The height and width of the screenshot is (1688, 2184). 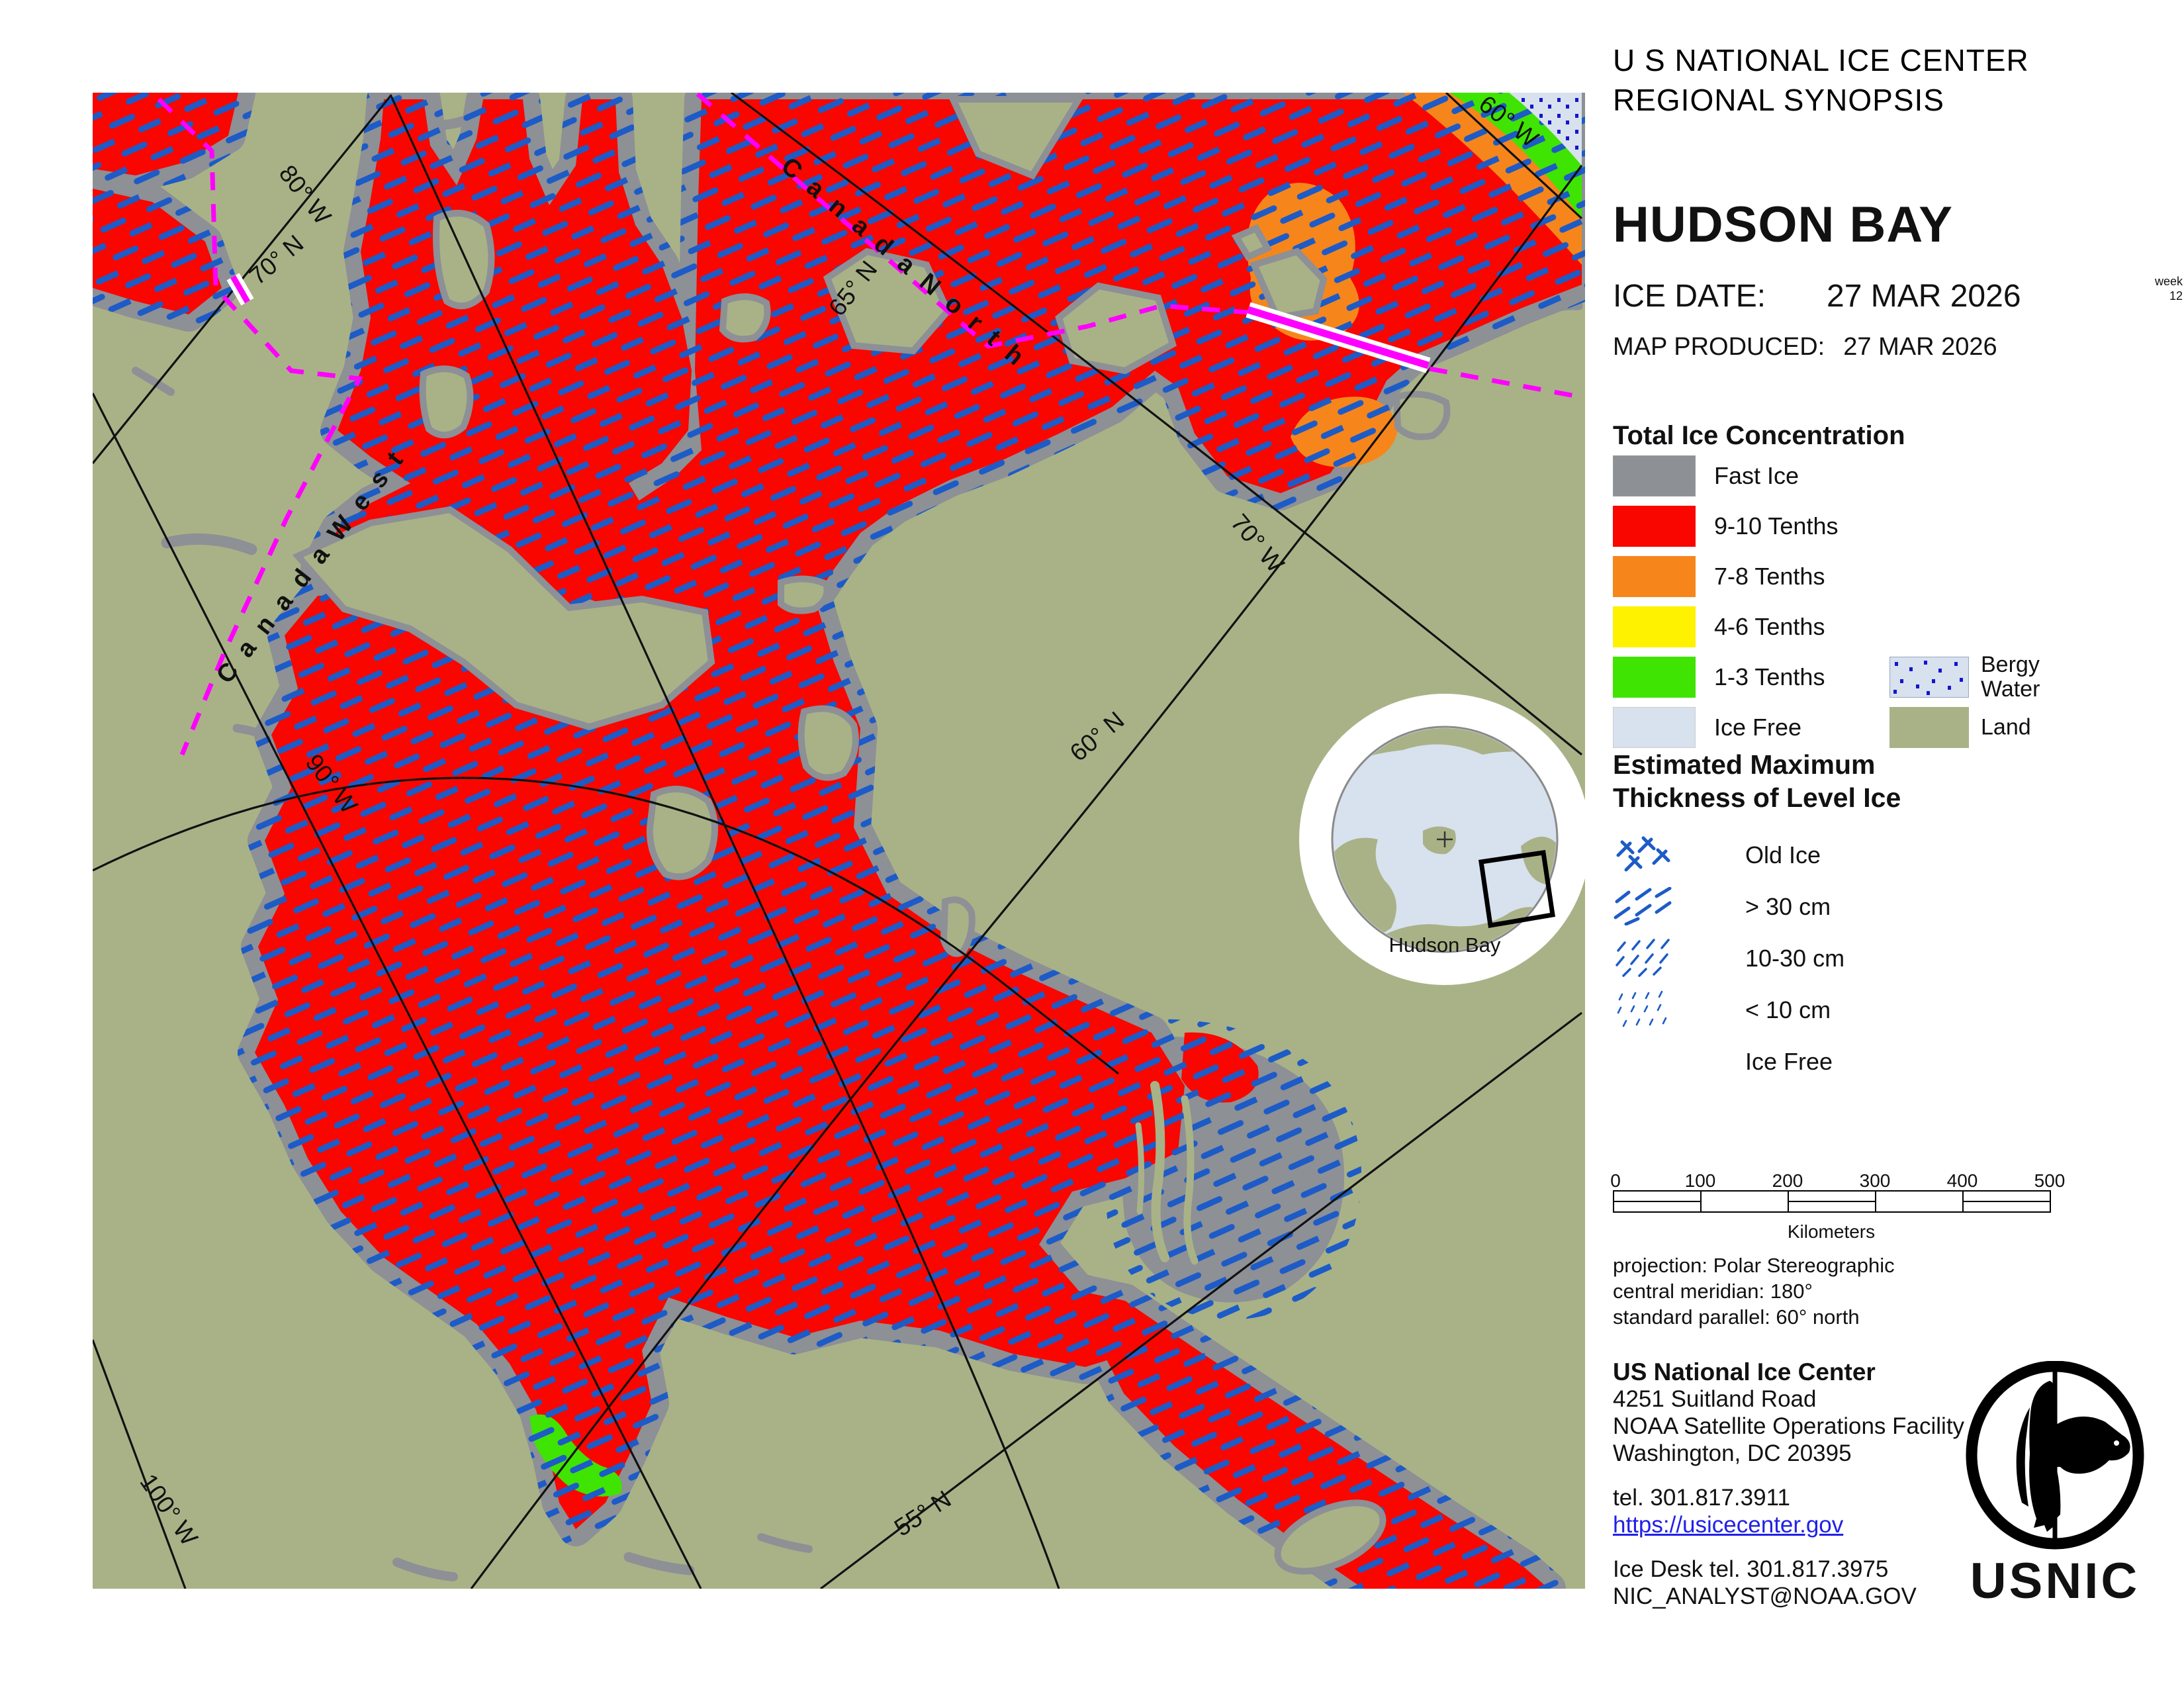 What do you see at coordinates (1787, 1180) in the screenshot?
I see `scale-tick: 200` at bounding box center [1787, 1180].